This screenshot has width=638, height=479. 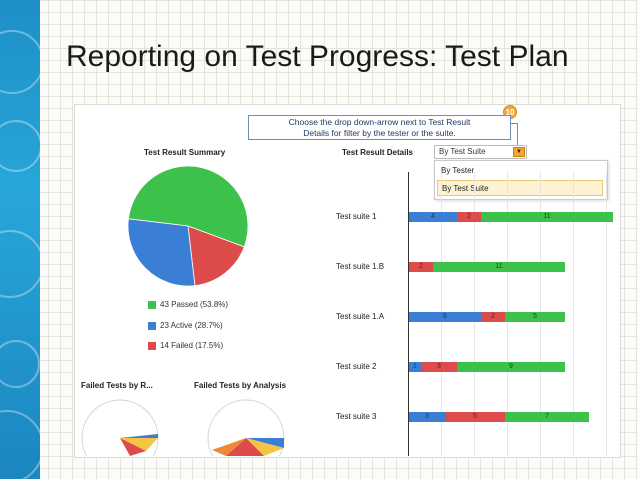 I want to click on details-title: Test Result Details, so click(x=377, y=152).